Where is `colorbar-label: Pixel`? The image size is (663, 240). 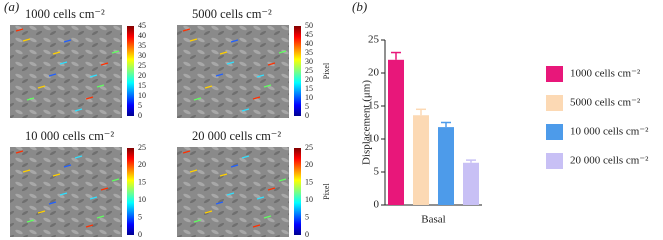
colorbar-label: Pixel is located at coordinates (326, 191).